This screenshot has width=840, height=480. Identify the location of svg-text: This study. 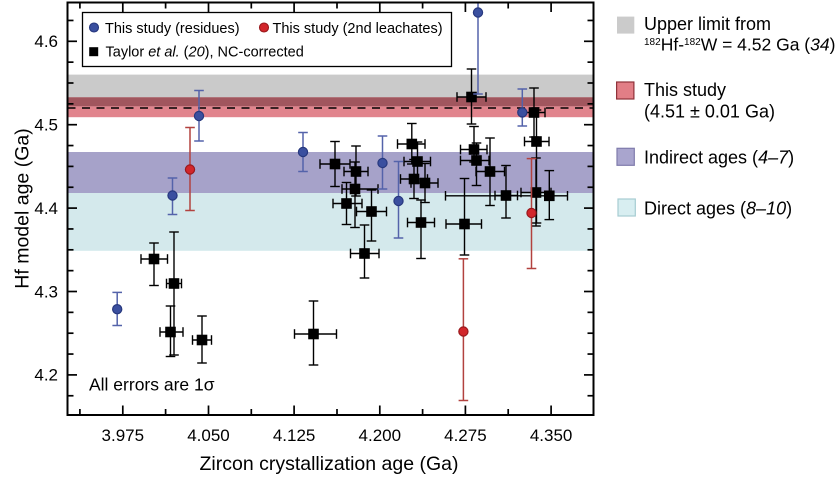
(685, 90).